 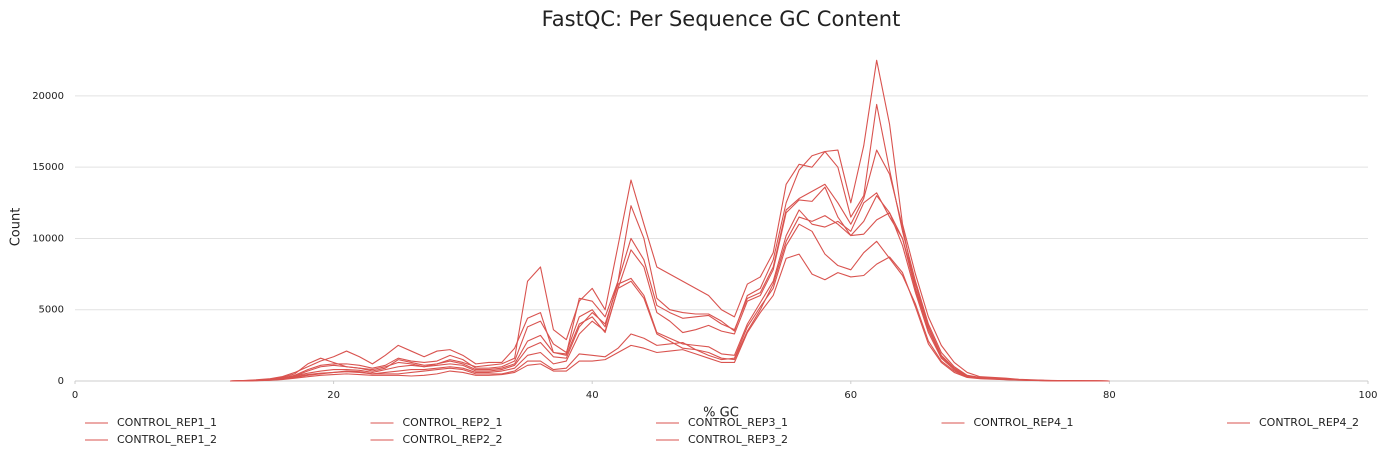 I want to click on legend-label: CONTROL_REP3_2, so click(x=738, y=439).